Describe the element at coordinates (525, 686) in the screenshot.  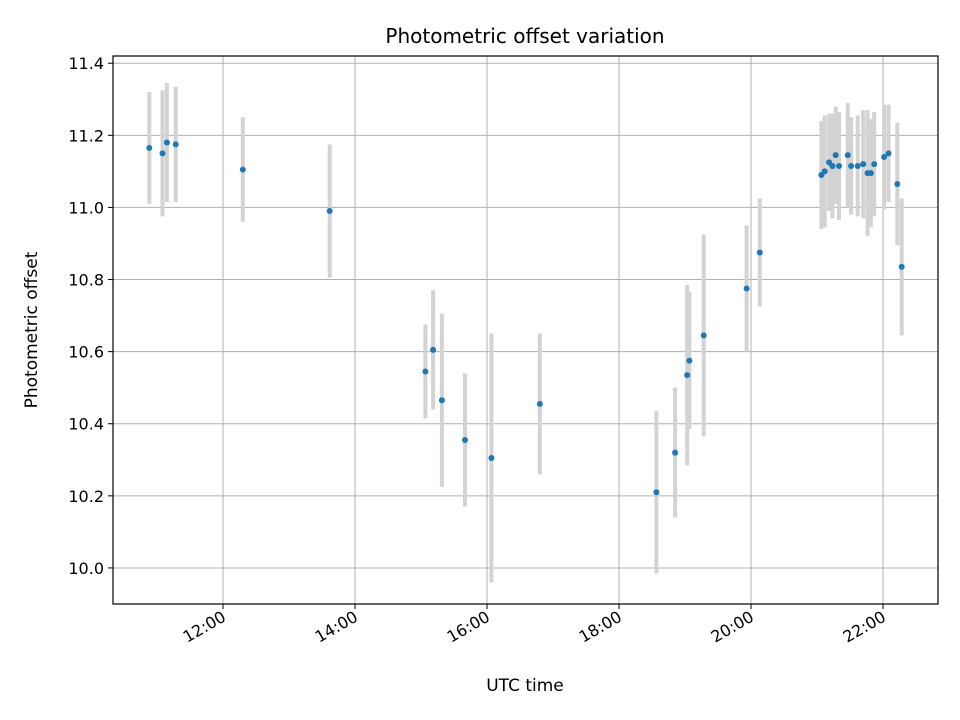
I see `x-axis-label: UTC time` at that location.